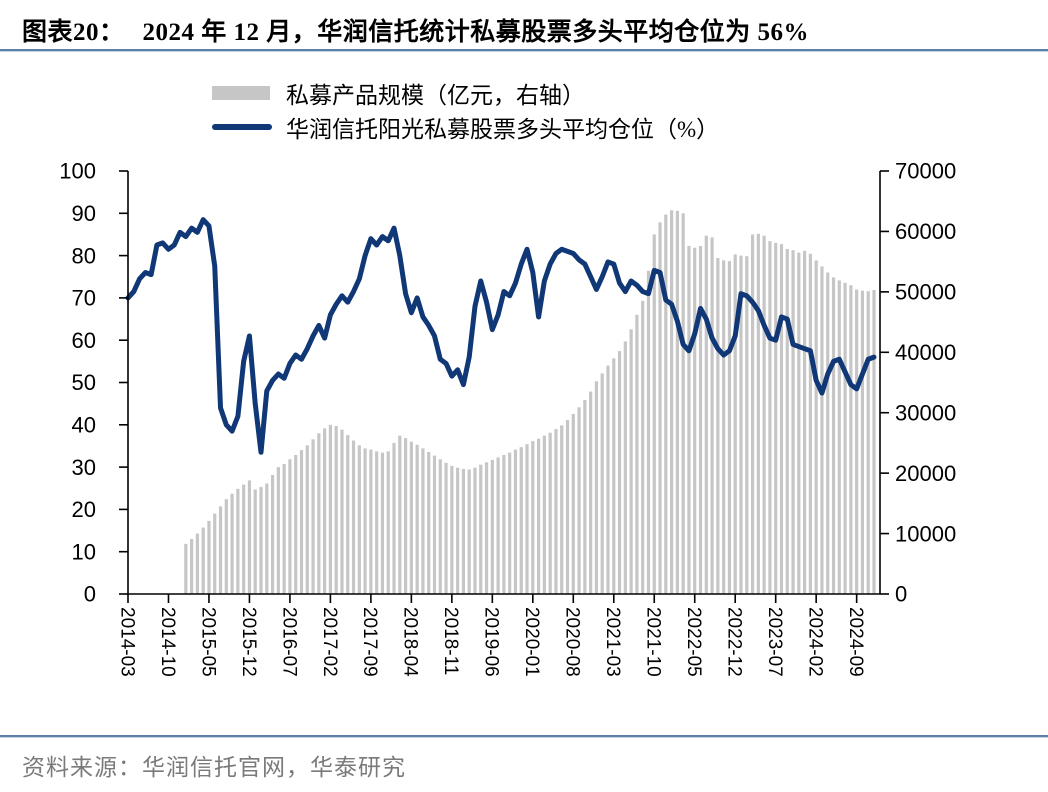 Image resolution: width=1048 pixels, height=792 pixels. I want to click on y-left-tick-label: 40, so click(84, 425).